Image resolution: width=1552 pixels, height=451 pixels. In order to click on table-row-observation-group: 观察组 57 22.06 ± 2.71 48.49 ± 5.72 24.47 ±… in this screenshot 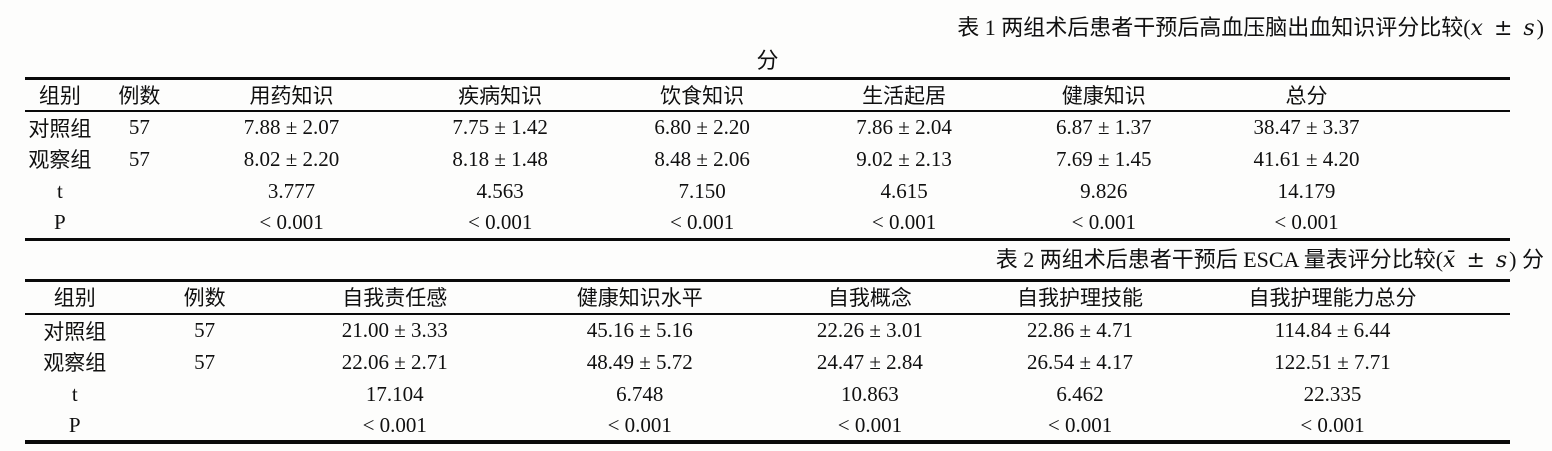, I will do `click(767, 362)`.